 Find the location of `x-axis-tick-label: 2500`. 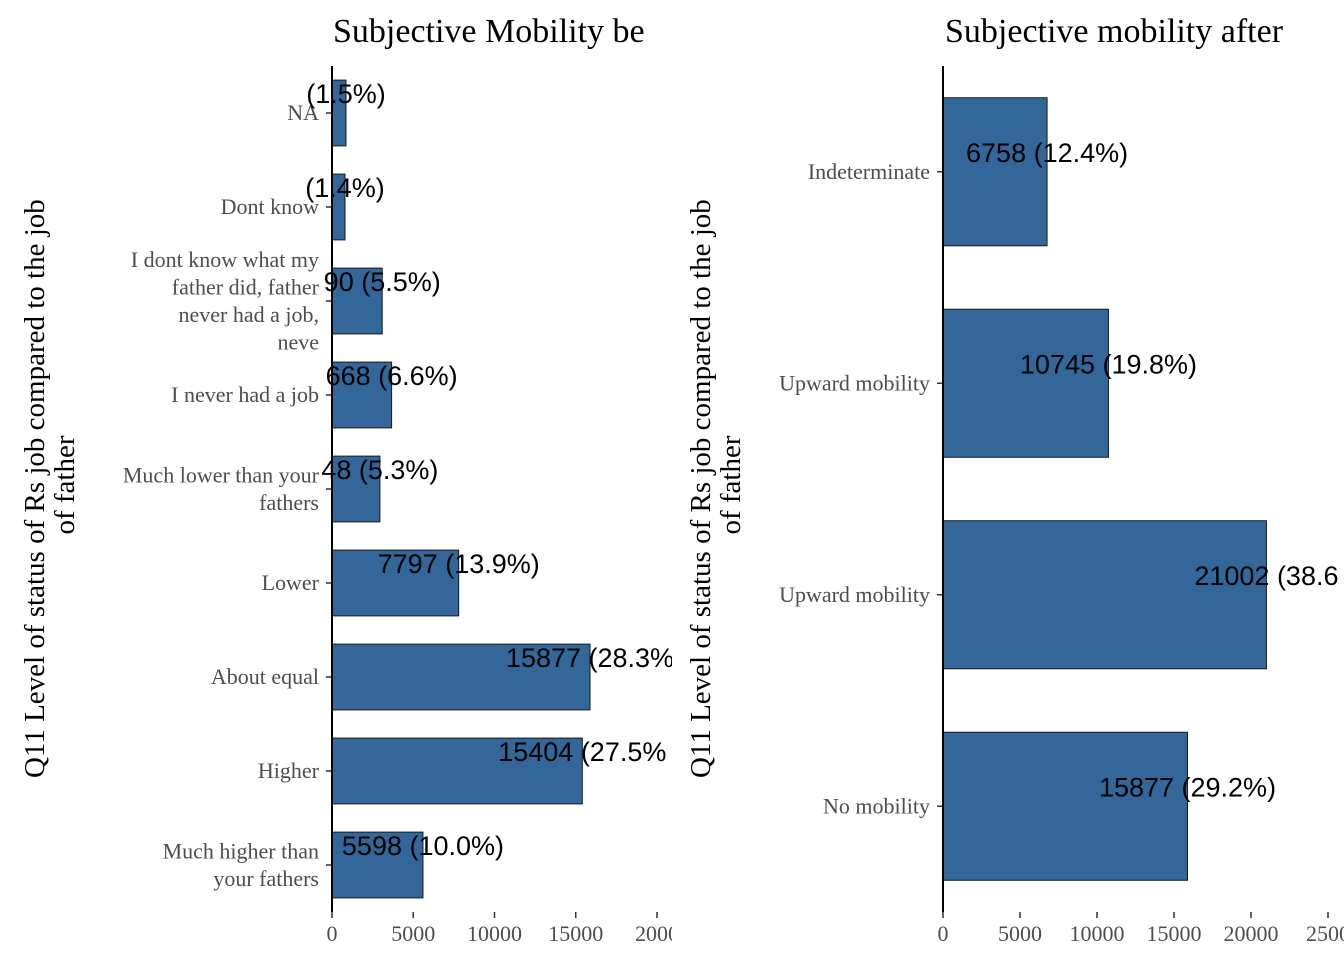

x-axis-tick-label: 2500 is located at coordinates (1325, 933).